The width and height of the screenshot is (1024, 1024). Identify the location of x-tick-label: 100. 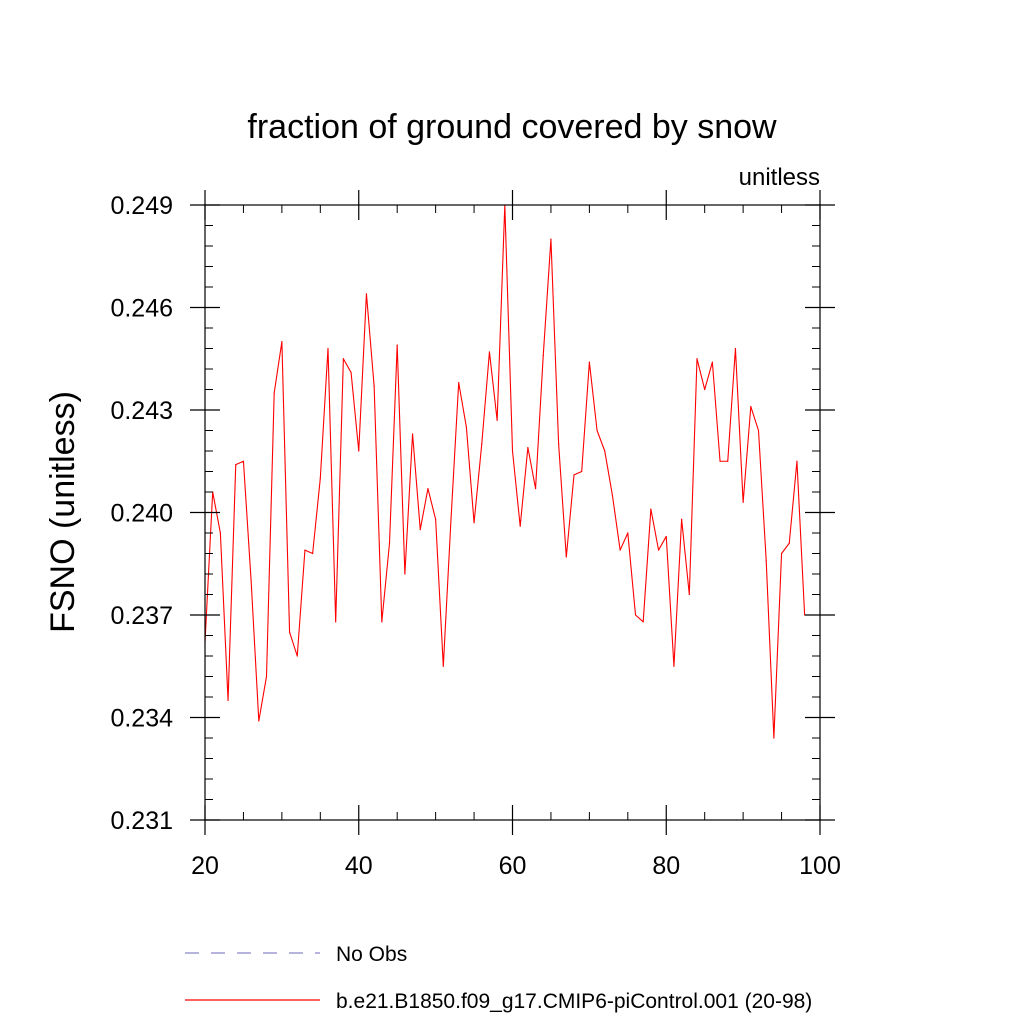
(820, 866).